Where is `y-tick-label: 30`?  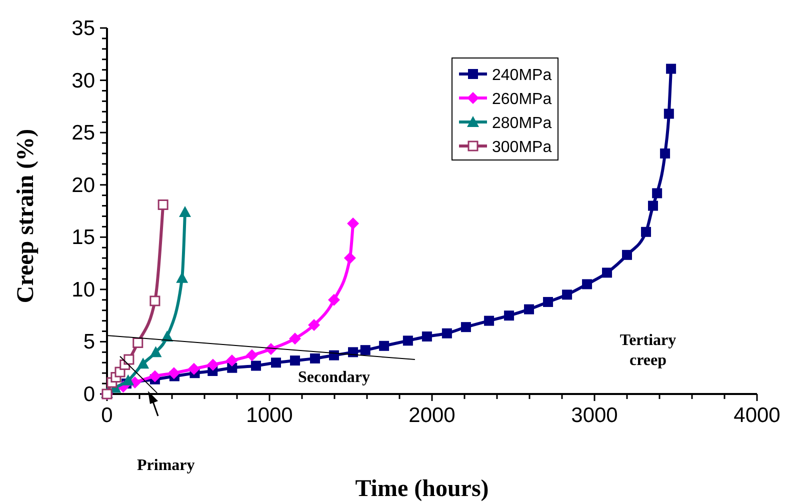 y-tick-label: 30 is located at coordinates (83, 80).